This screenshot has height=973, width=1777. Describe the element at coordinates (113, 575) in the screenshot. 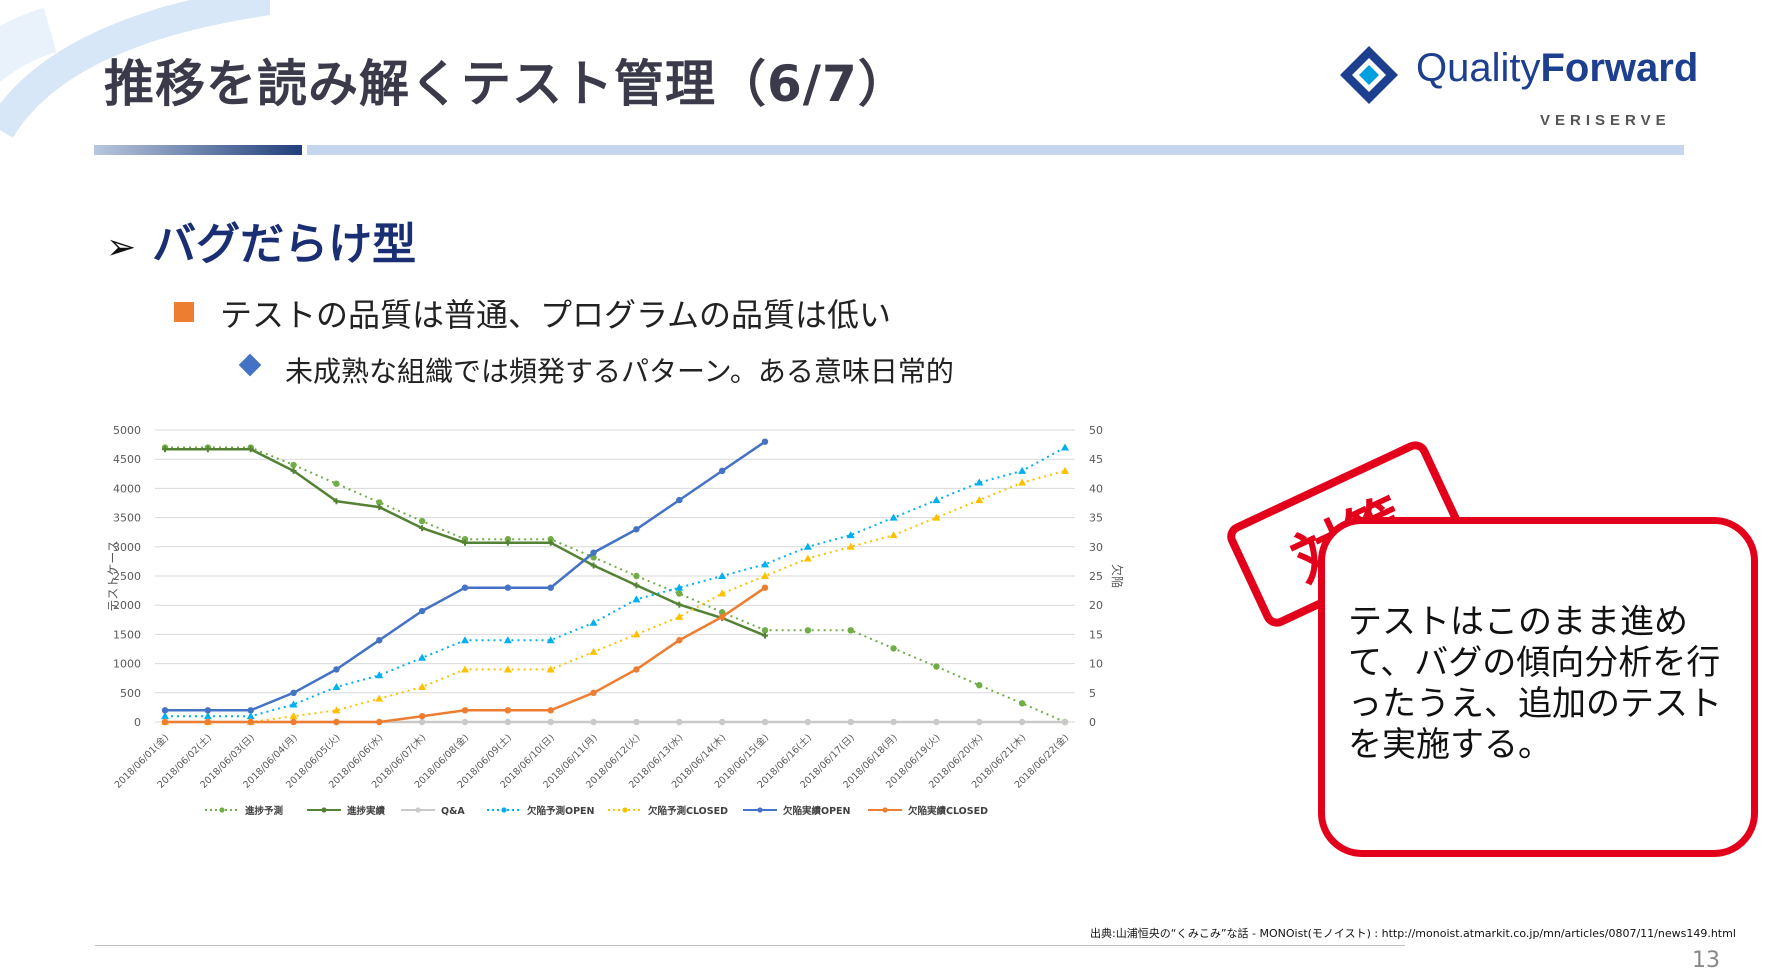

I see `y-left-axis-title: テストケース` at that location.